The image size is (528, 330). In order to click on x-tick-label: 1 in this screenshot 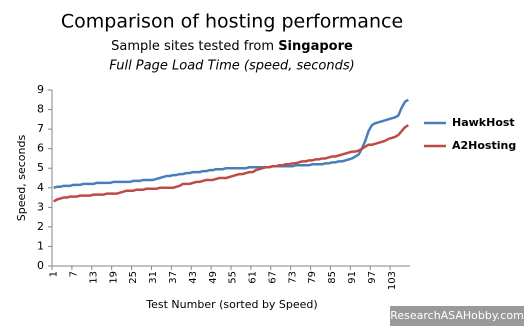, I will do `click(54, 274)`.